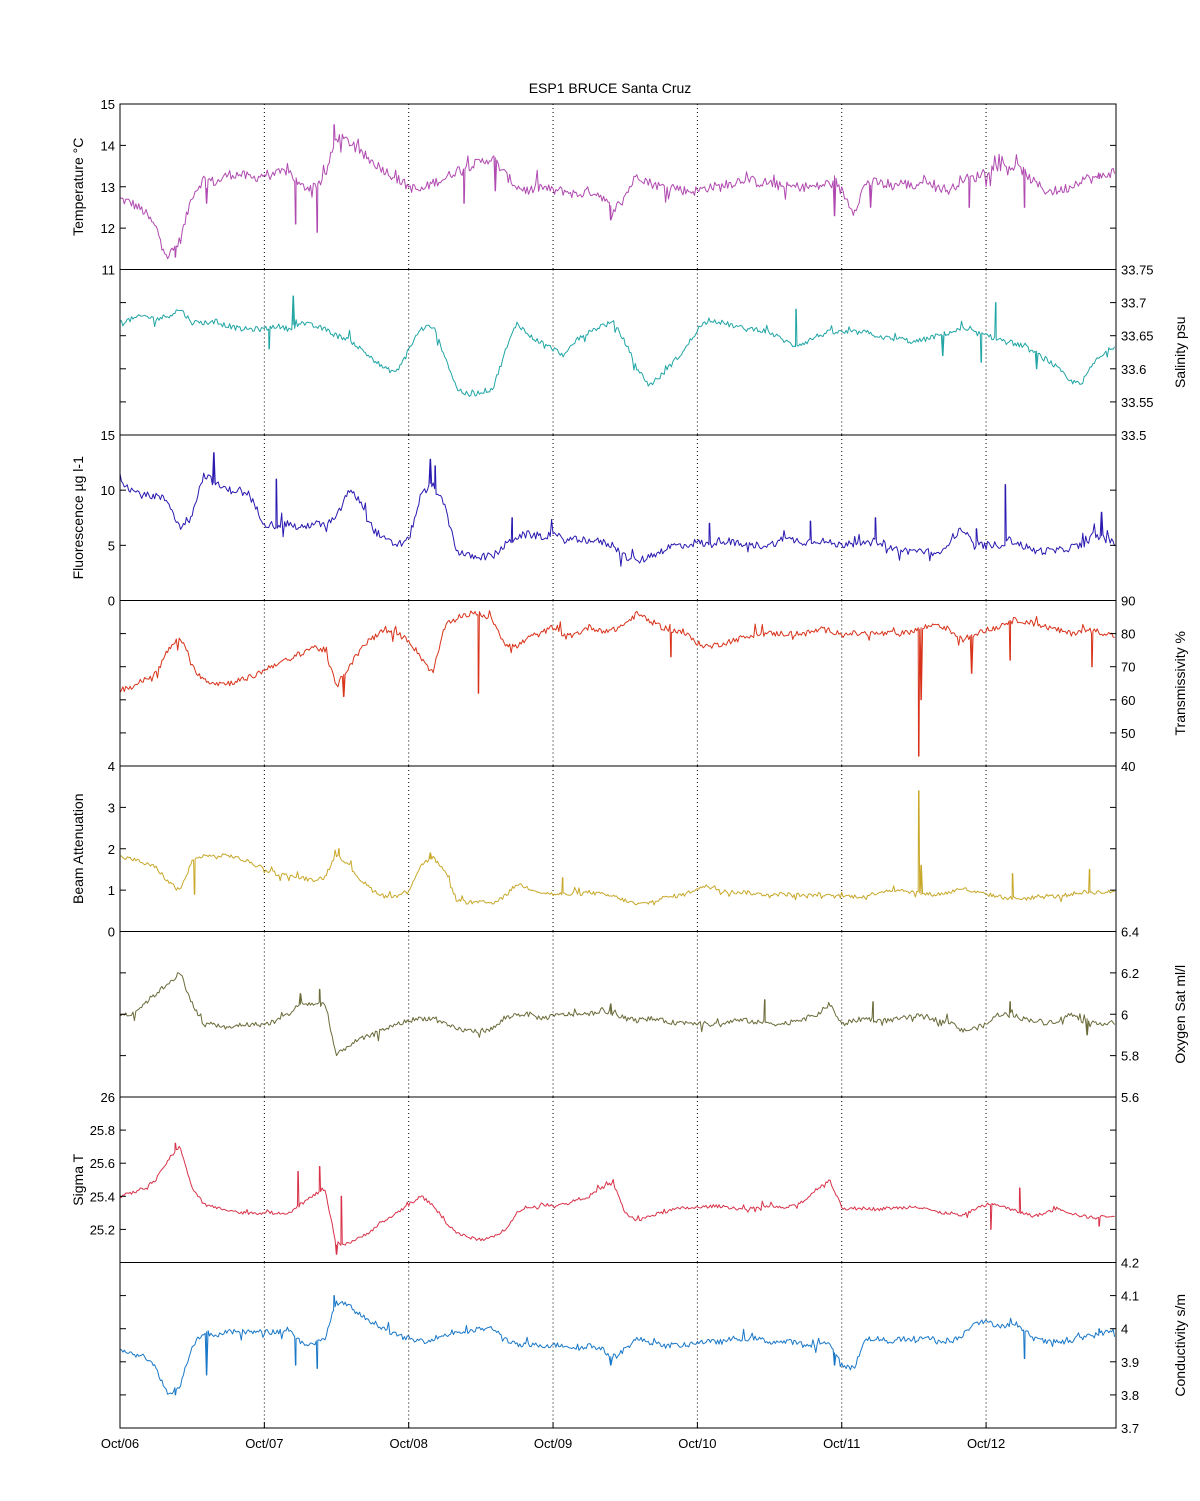 This screenshot has height=1501, width=1200. I want to click on panel-conductivity: 3.7 3.8 3.9 4 4.1 4.2 Conductivity s/m, so click(653, 1346).